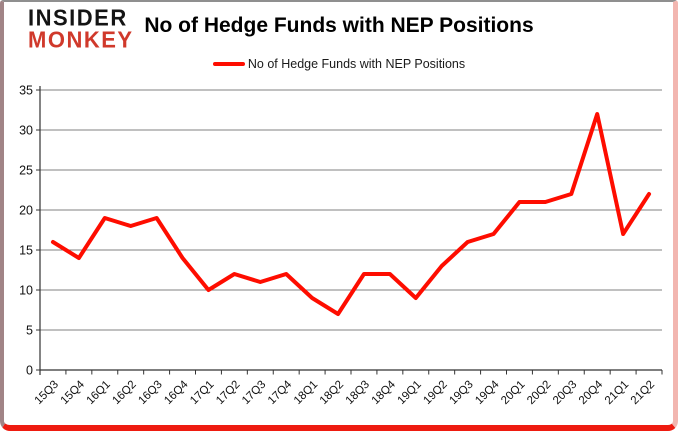 The width and height of the screenshot is (678, 431). Describe the element at coordinates (26, 251) in the screenshot. I see `y-tick-label: 15` at that location.